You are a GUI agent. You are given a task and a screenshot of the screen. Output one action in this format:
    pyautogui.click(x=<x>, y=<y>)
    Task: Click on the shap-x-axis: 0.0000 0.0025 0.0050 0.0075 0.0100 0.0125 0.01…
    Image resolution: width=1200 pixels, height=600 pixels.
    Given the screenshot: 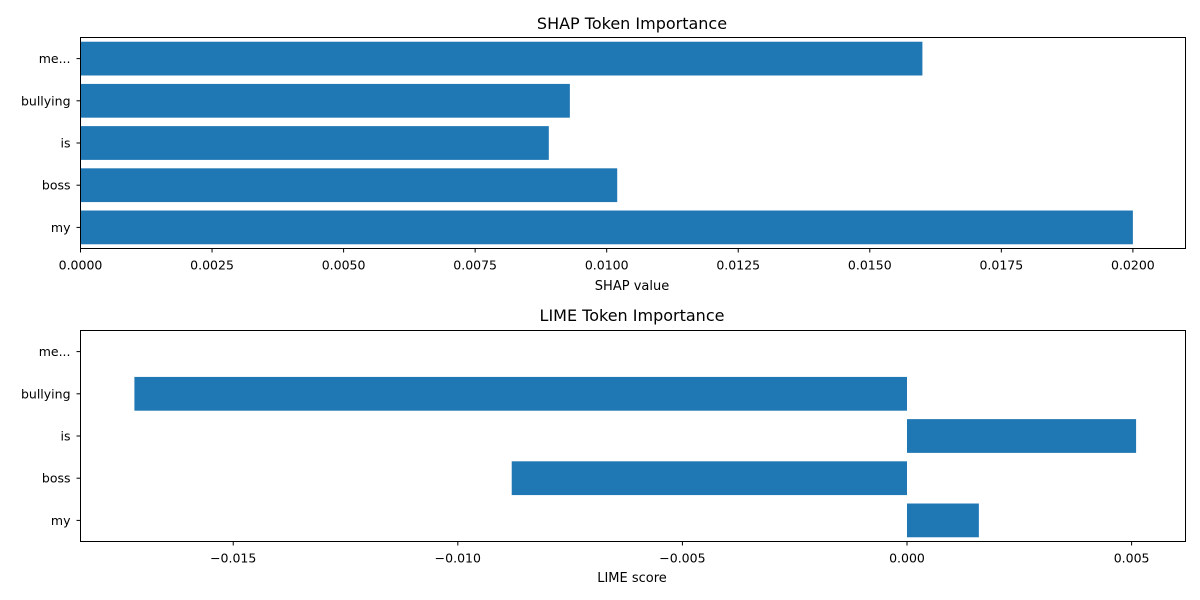 What is the action you would take?
    pyautogui.click(x=607, y=260)
    